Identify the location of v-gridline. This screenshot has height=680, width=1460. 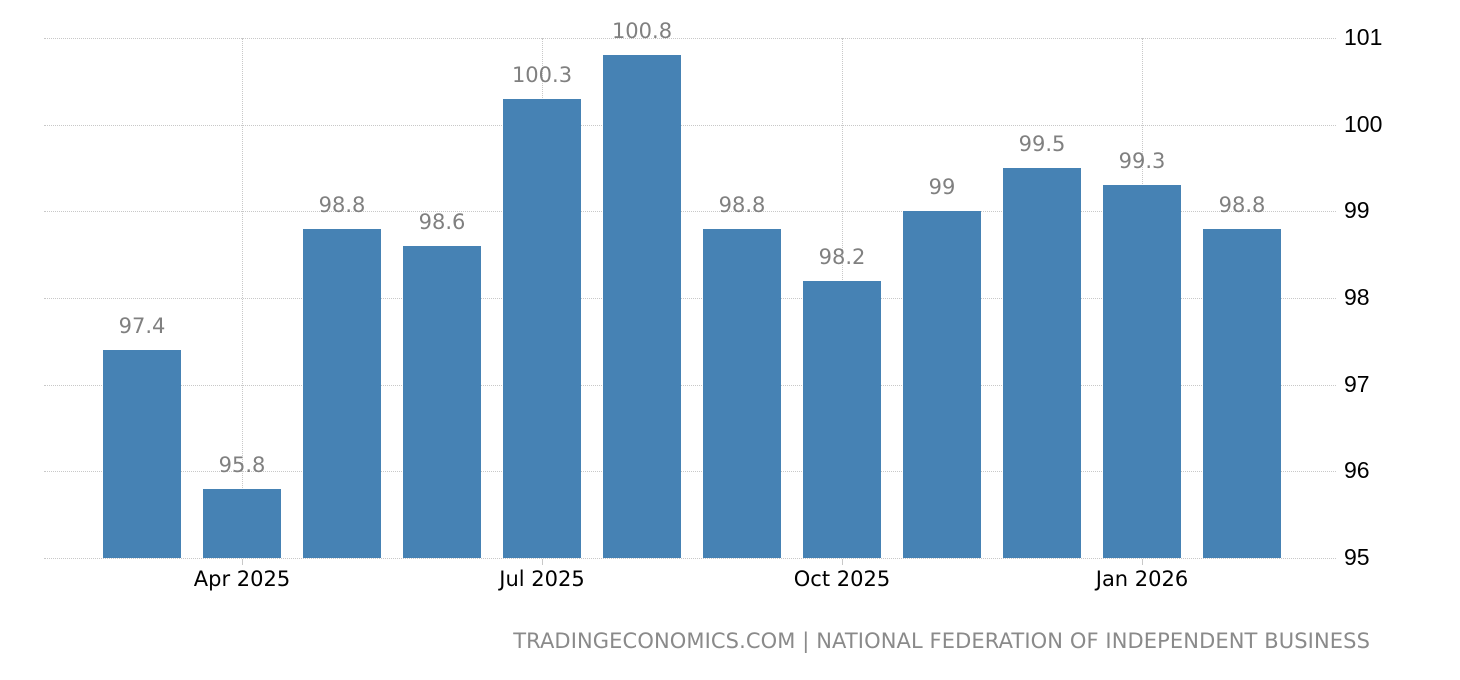
(242, 298).